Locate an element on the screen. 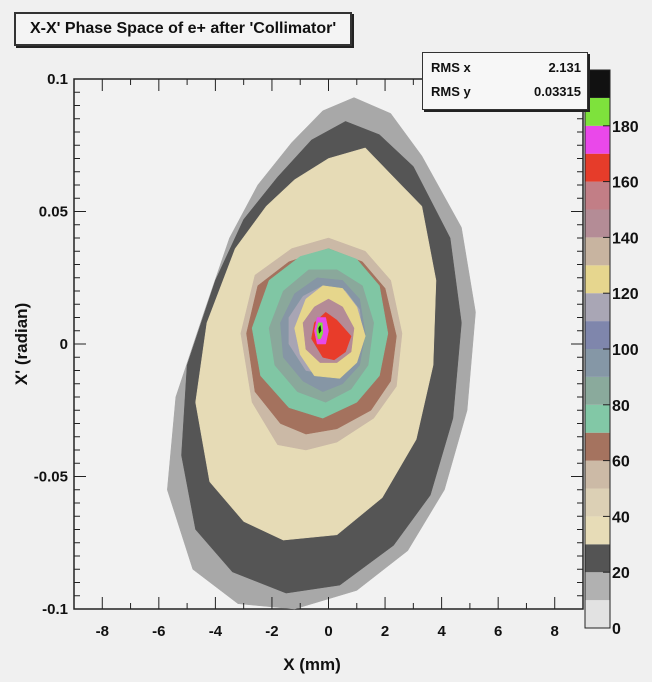  color-scale-label: 60 is located at coordinates (621, 462).